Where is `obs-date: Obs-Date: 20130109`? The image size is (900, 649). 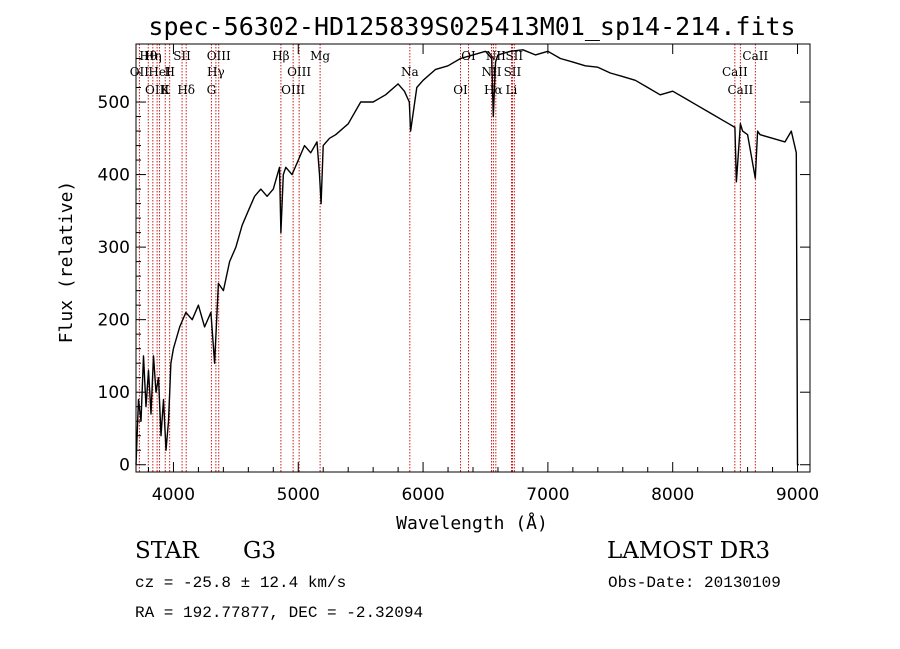 obs-date: Obs-Date: 20130109 is located at coordinates (694, 583).